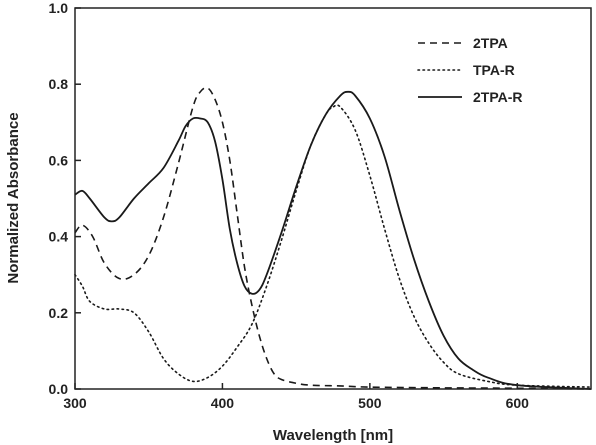 The height and width of the screenshot is (445, 596). I want to click on x-tick-label: 600, so click(518, 403).